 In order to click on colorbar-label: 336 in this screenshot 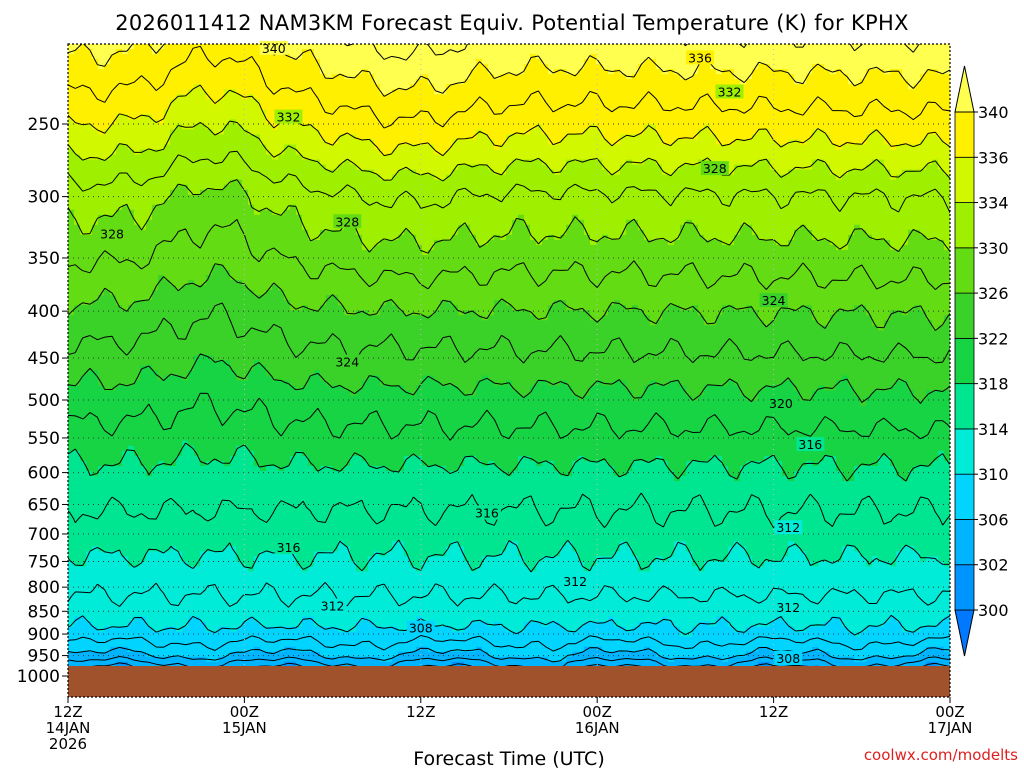, I will do `click(993, 157)`.